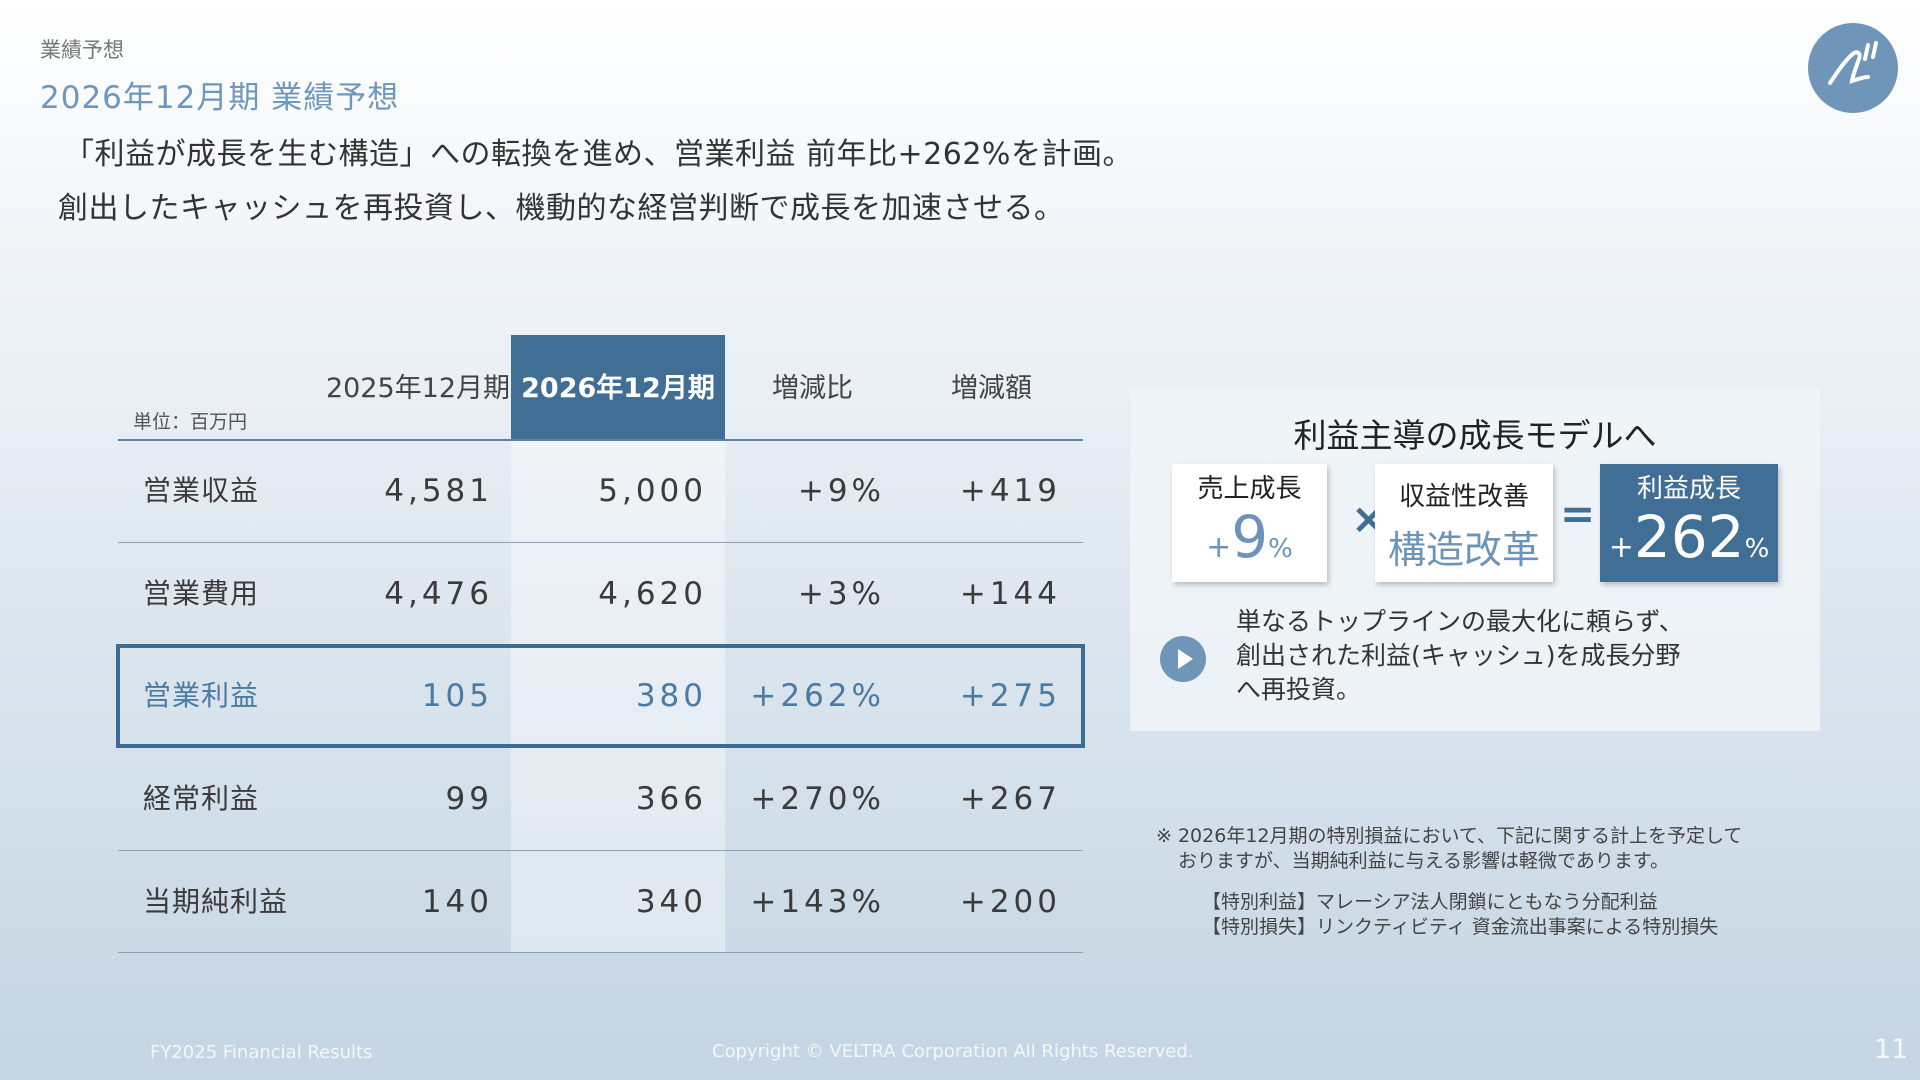 The height and width of the screenshot is (1080, 1920). What do you see at coordinates (457, 902) in the screenshot?
I see `cell-fy2025: 140` at bounding box center [457, 902].